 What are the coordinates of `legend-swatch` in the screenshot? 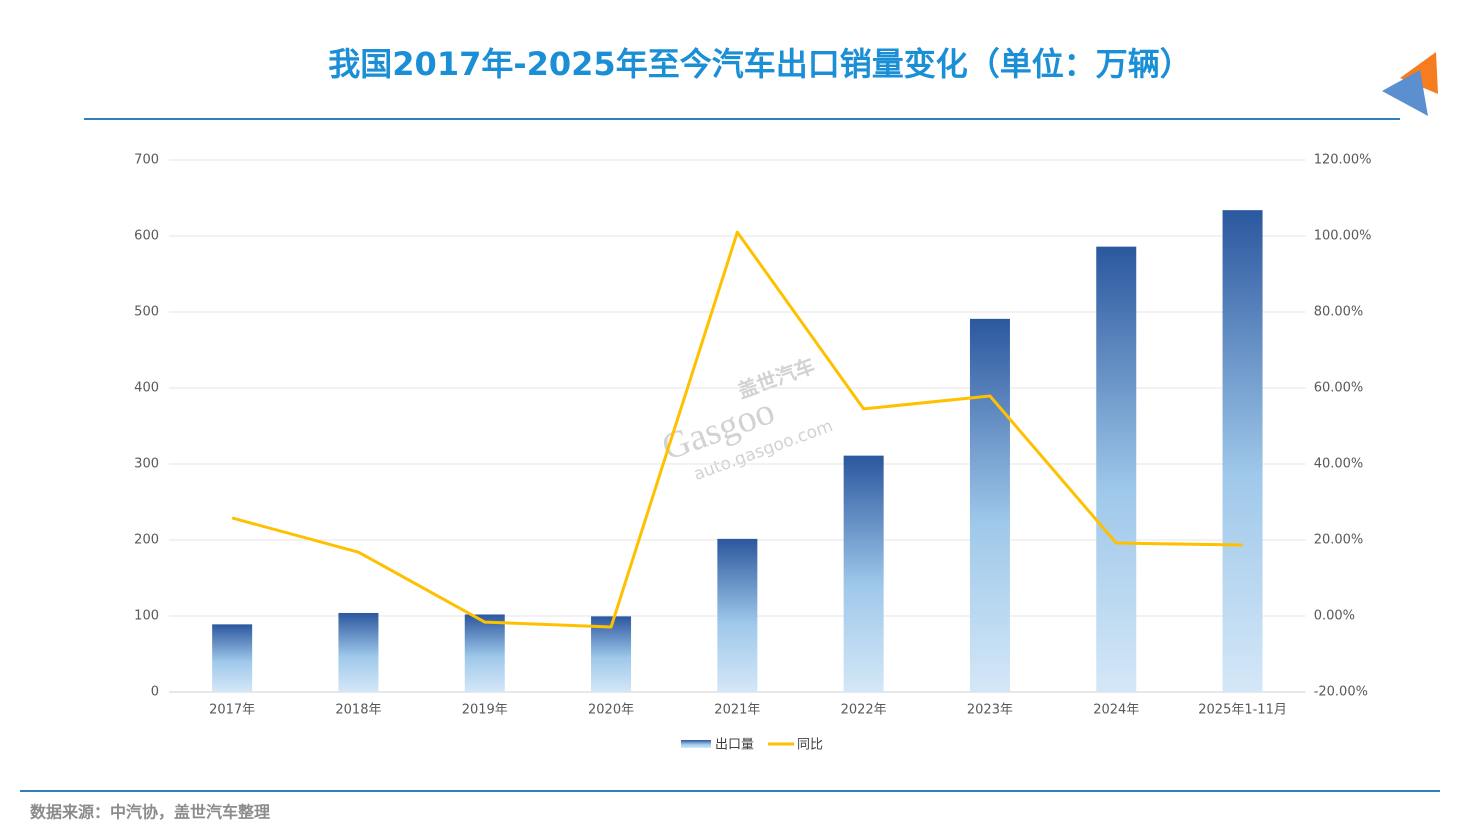 It's located at (696, 744).